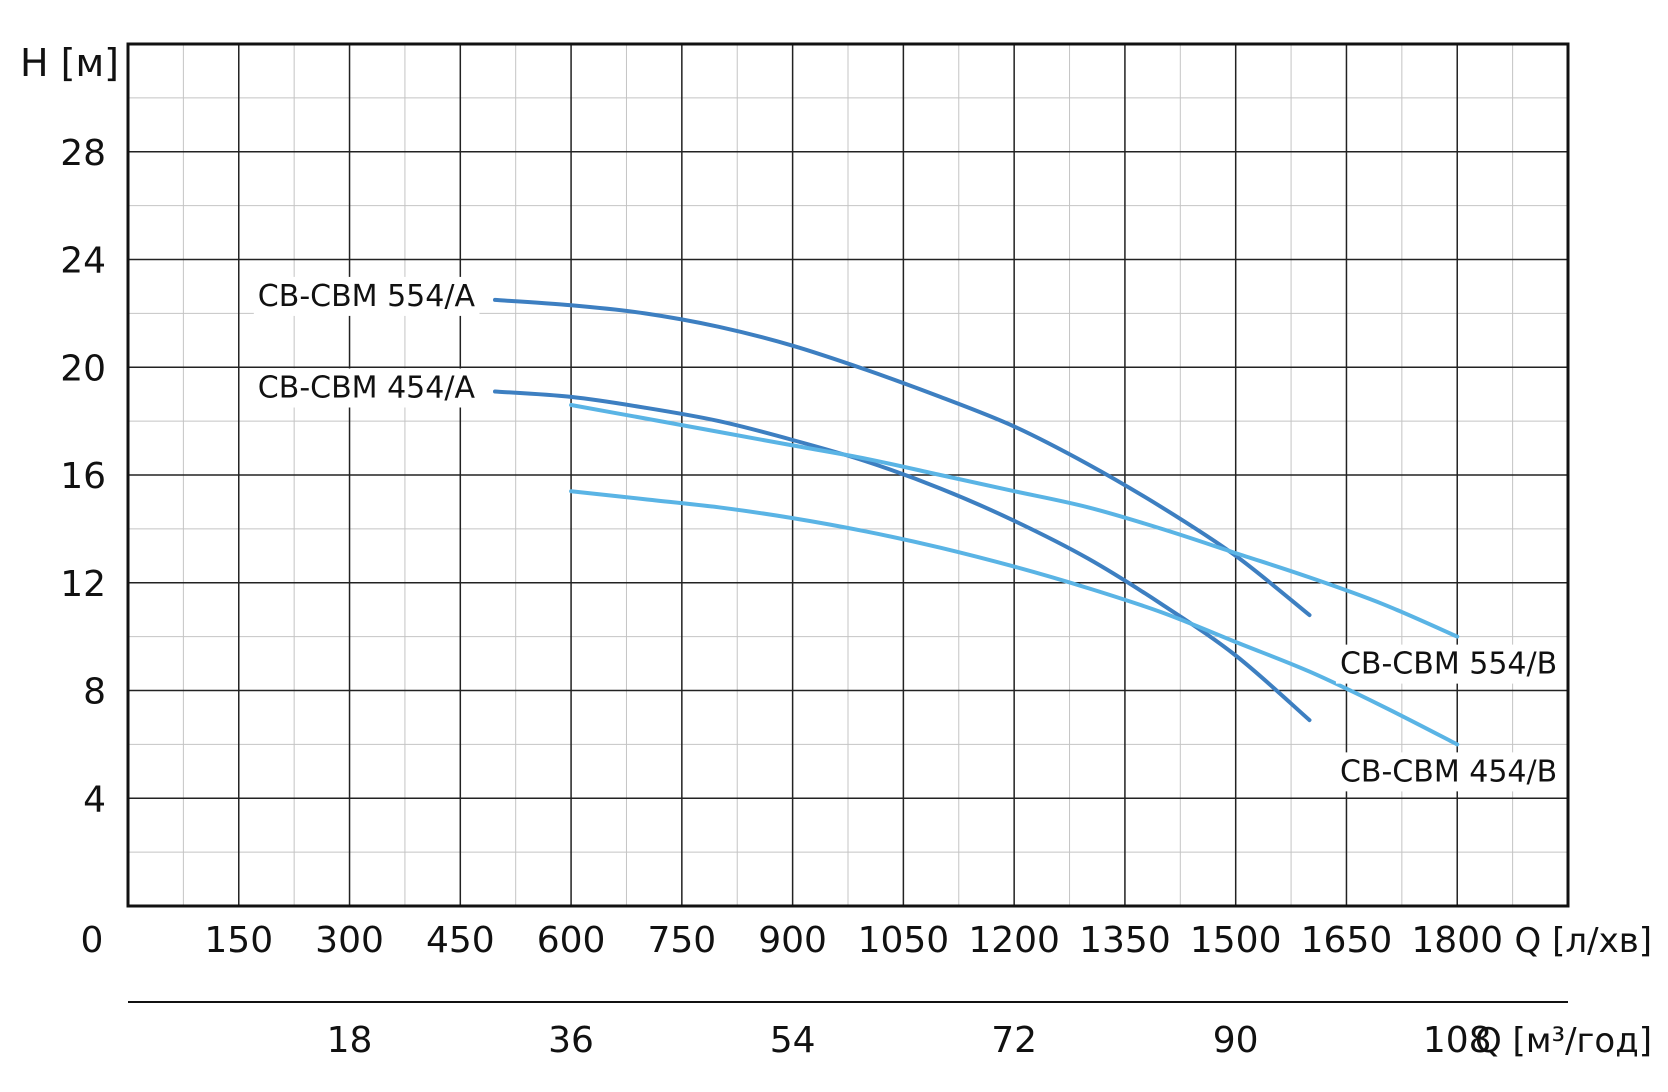  Describe the element at coordinates (1457, 940) in the screenshot. I see `x-tick-label: 1800` at that location.